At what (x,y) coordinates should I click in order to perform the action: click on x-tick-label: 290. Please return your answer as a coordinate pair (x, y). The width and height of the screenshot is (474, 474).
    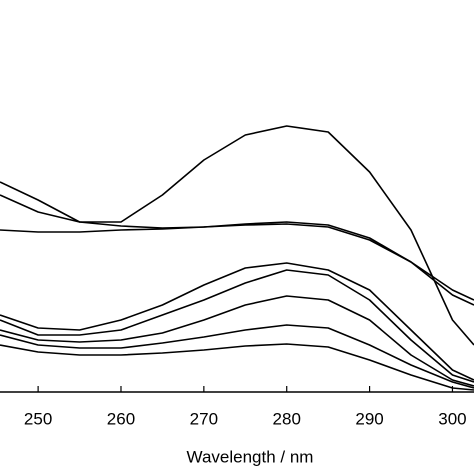
    Looking at the image, I should click on (369, 418).